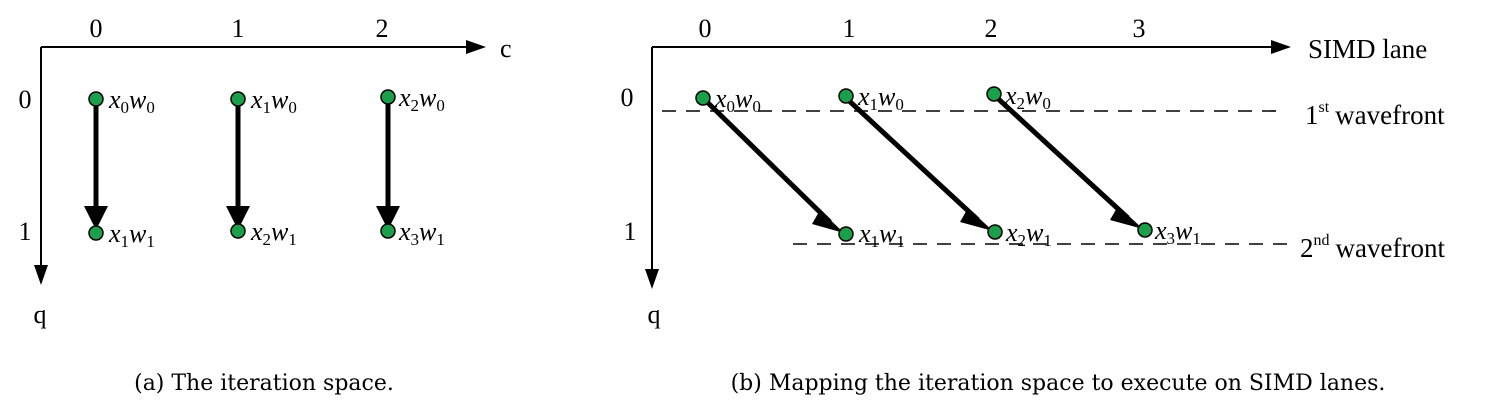 This screenshot has height=400, width=1507. What do you see at coordinates (476, 47) in the screenshot?
I see `panel-a-x-axis-arrowhead` at bounding box center [476, 47].